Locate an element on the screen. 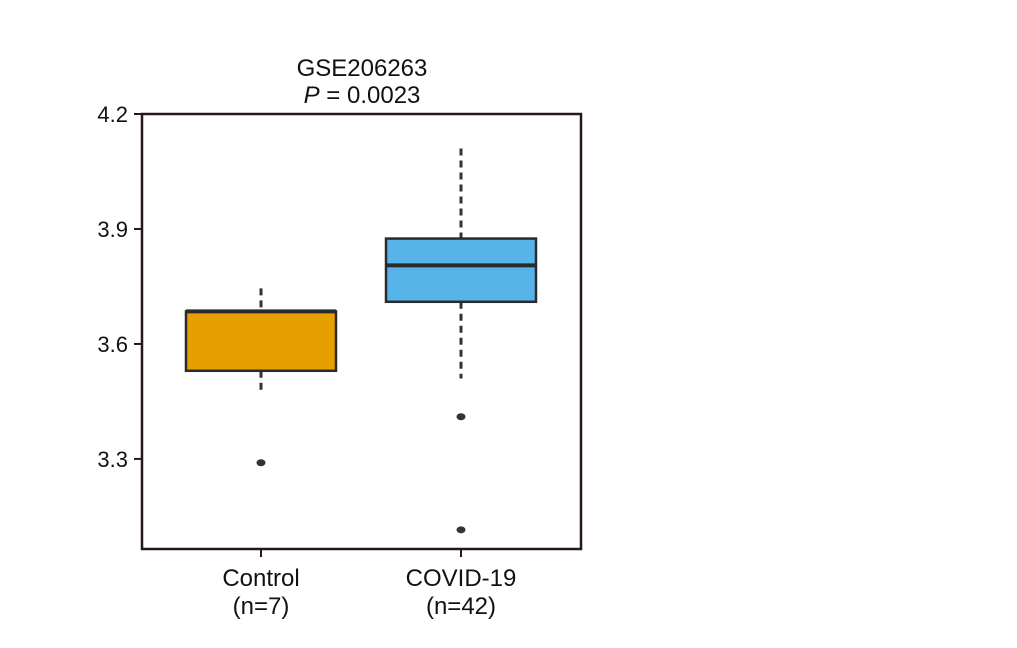 The width and height of the screenshot is (1017, 648). x-sample-size-label: (n=42) is located at coordinates (461, 606).